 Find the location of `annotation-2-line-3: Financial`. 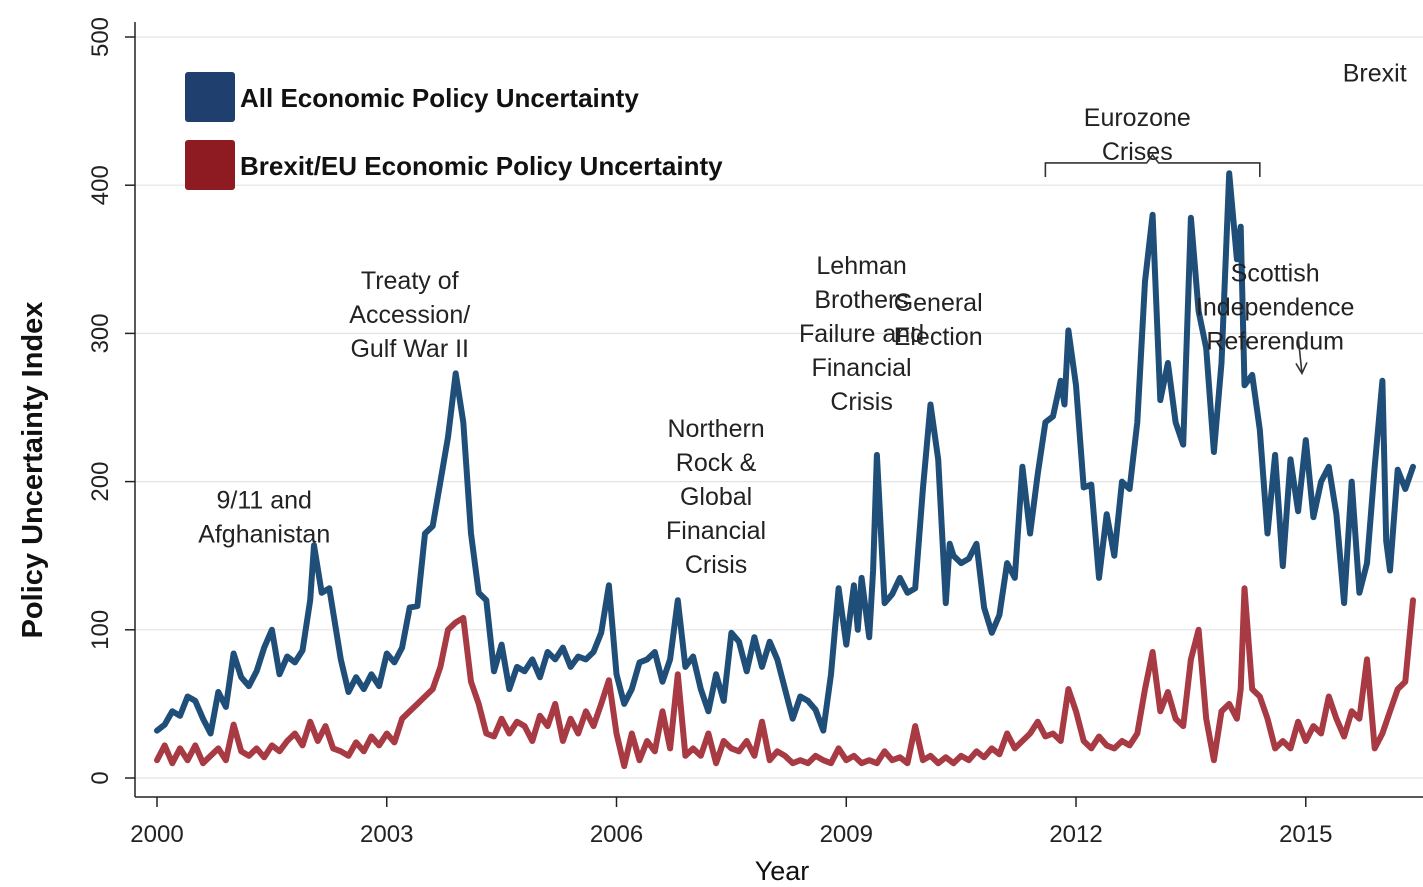

annotation-2-line-3: Financial is located at coordinates (716, 531).